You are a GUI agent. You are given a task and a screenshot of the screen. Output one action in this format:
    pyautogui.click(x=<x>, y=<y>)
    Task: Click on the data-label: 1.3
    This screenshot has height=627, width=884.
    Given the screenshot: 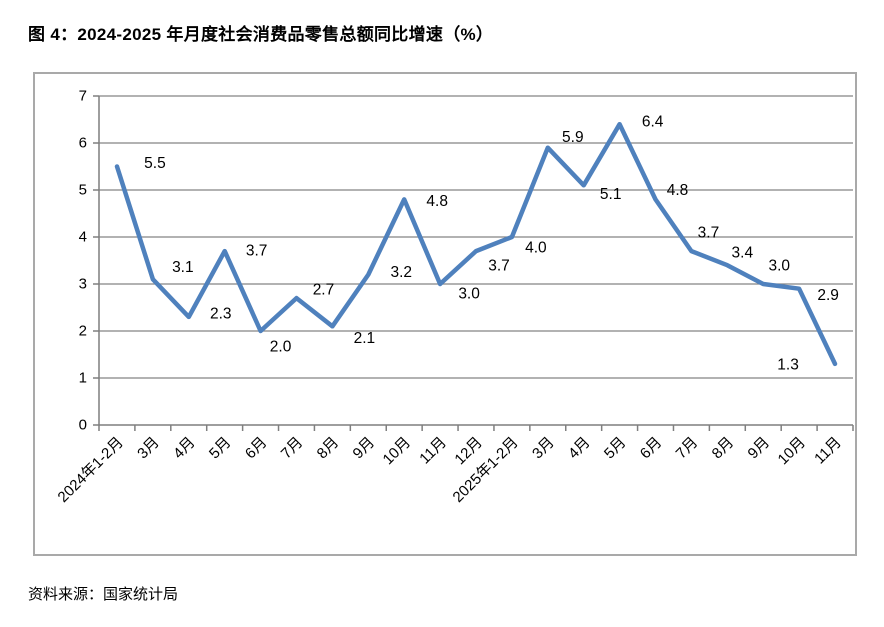 What is the action you would take?
    pyautogui.click(x=788, y=364)
    